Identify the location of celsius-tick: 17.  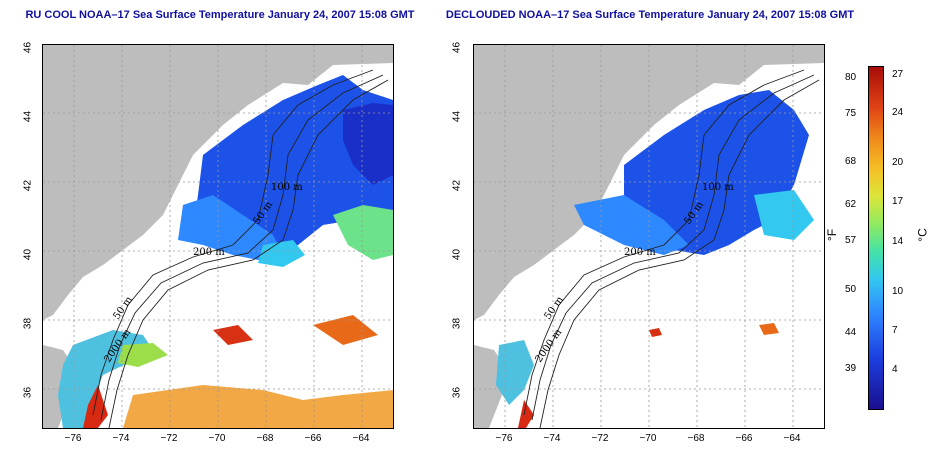
(898, 201).